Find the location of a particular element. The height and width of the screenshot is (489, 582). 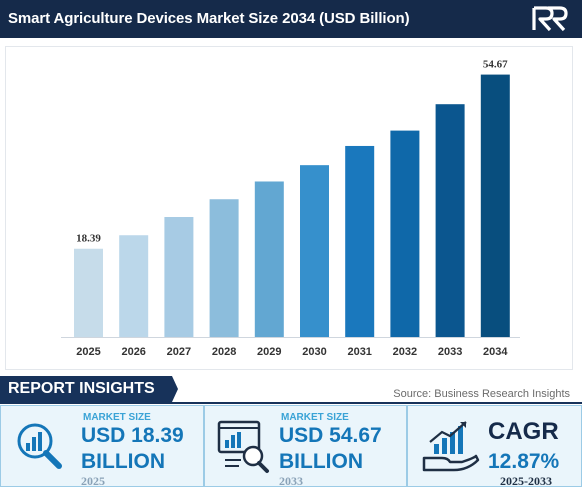

x-tick-label: 2033 is located at coordinates (450, 352).